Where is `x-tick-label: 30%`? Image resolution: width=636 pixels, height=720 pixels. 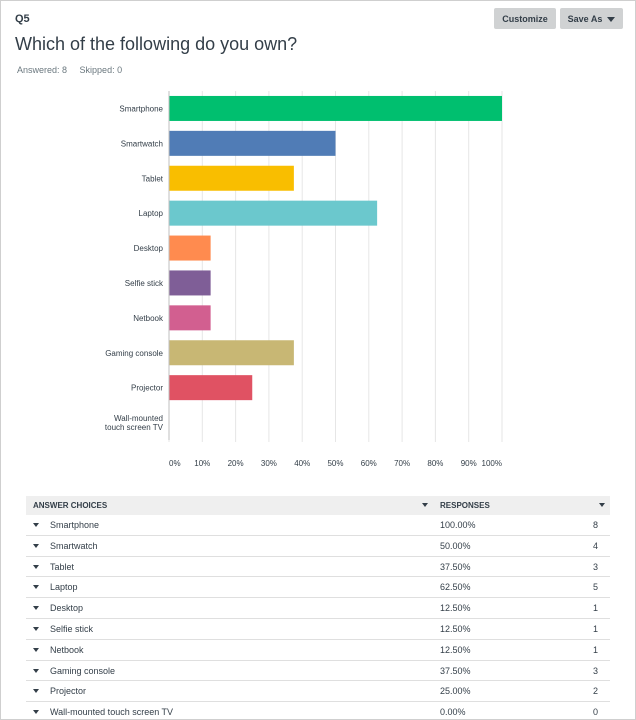 x-tick-label: 30% is located at coordinates (269, 463).